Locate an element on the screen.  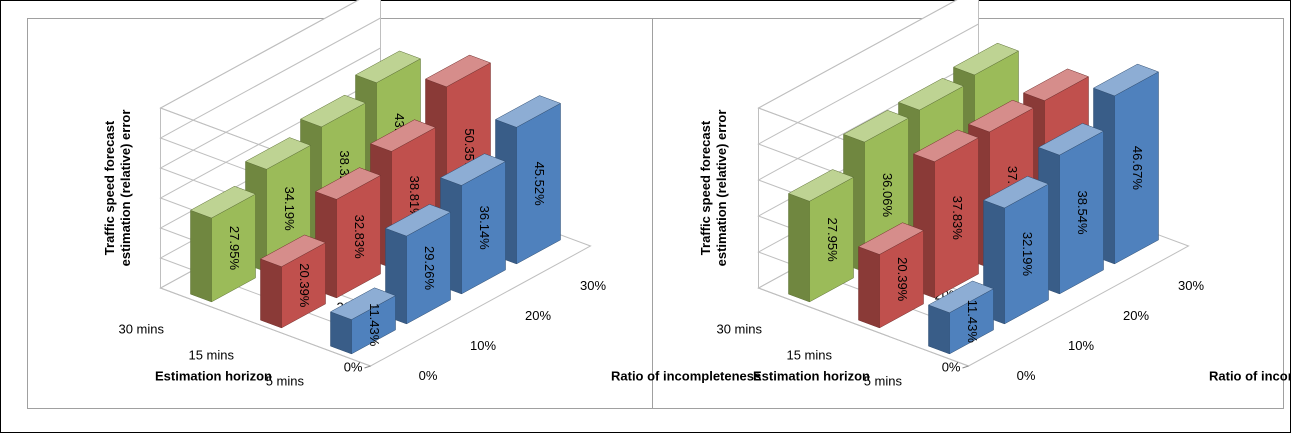
value-label: 36.14% is located at coordinates (484, 228).